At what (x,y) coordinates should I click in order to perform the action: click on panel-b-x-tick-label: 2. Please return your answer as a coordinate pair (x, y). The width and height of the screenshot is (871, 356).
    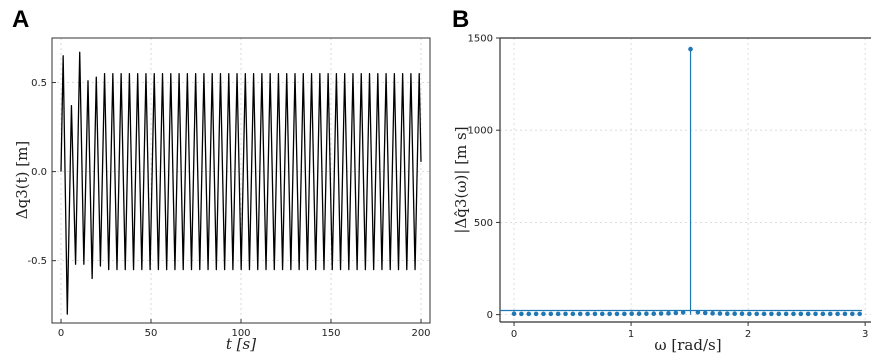
    Looking at the image, I should click on (748, 334).